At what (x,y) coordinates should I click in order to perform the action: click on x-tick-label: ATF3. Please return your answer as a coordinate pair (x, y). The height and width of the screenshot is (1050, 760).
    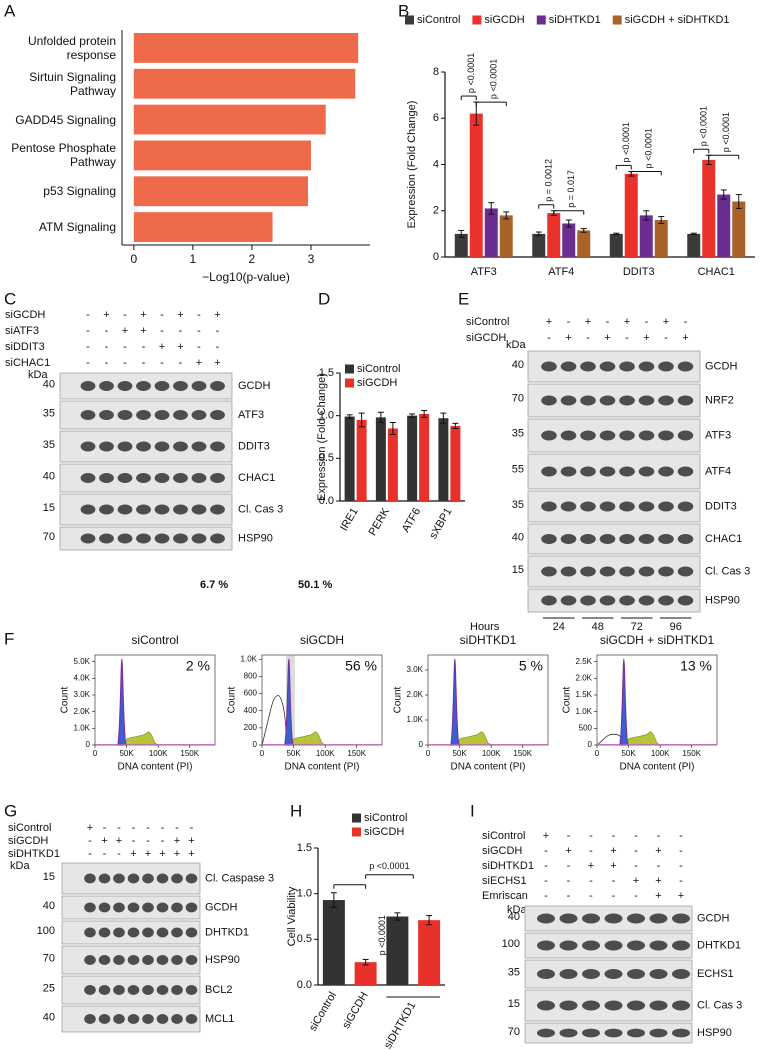
    Looking at the image, I should click on (484, 272).